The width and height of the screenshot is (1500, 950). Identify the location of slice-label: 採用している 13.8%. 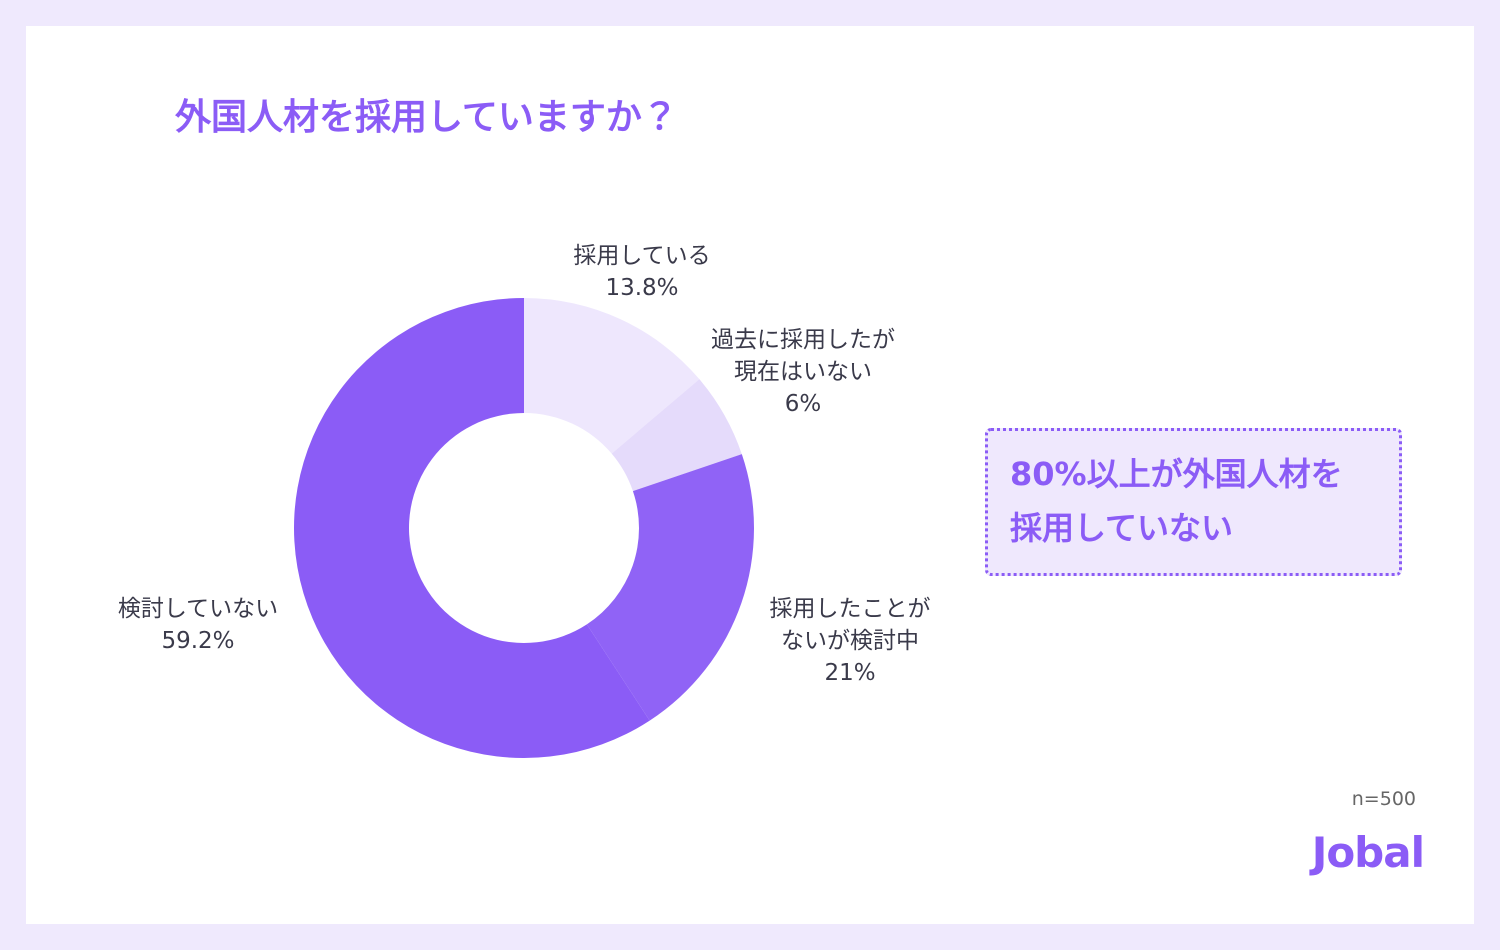
(641, 272).